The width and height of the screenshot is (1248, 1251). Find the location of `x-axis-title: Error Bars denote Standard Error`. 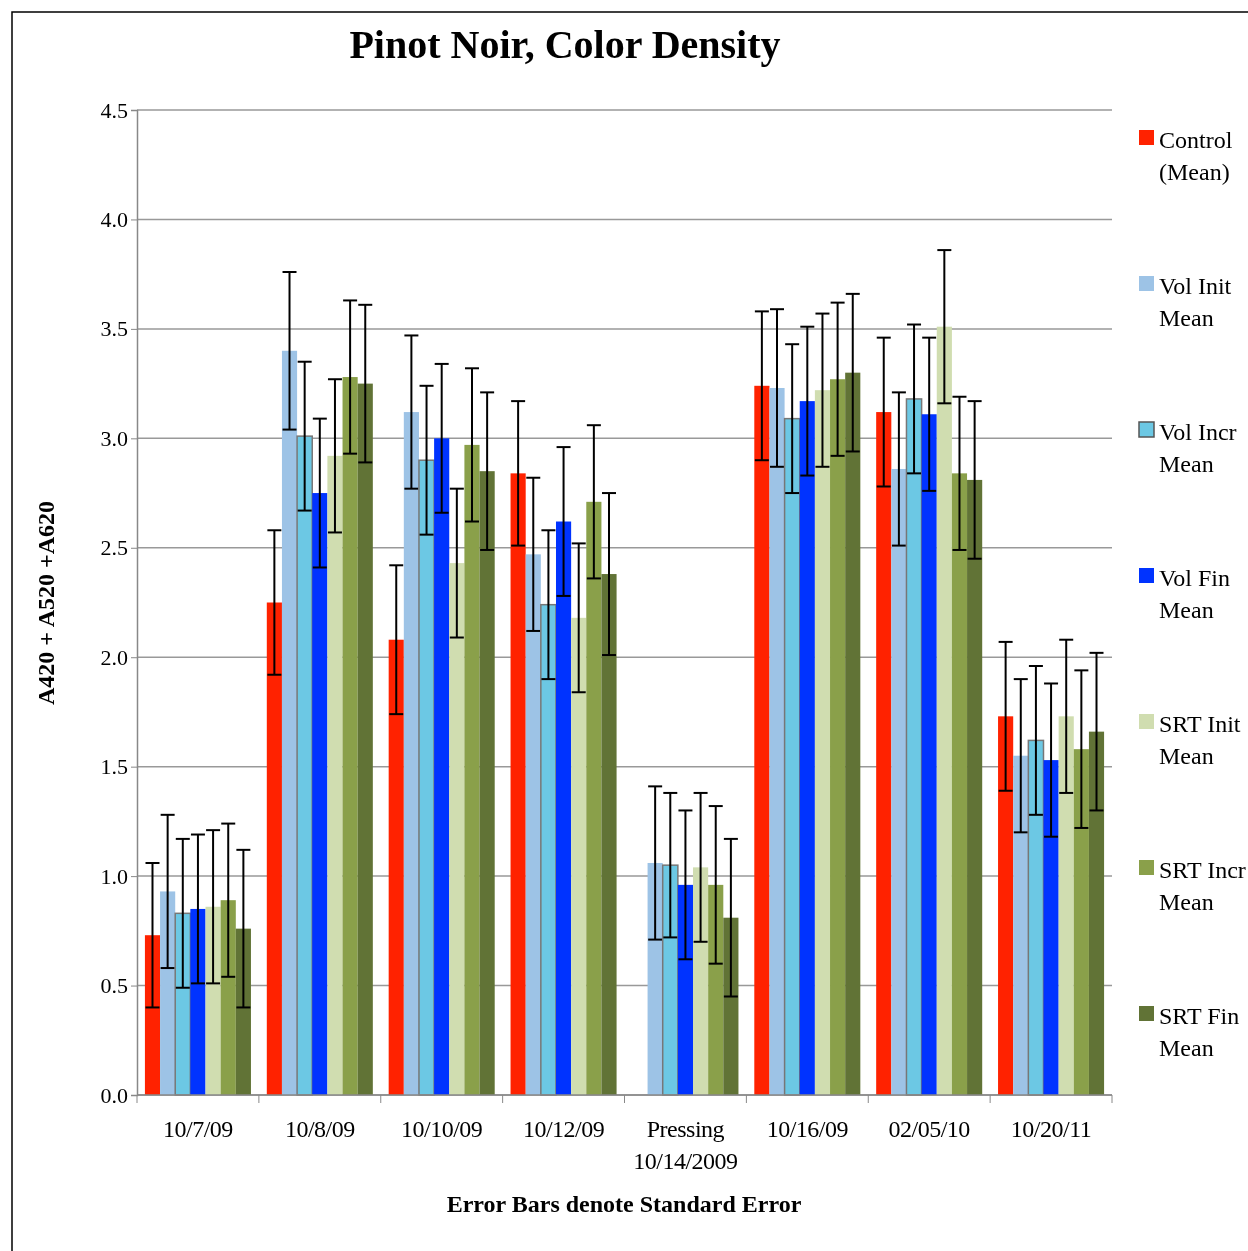

x-axis-title: Error Bars denote Standard Error is located at coordinates (624, 1204).